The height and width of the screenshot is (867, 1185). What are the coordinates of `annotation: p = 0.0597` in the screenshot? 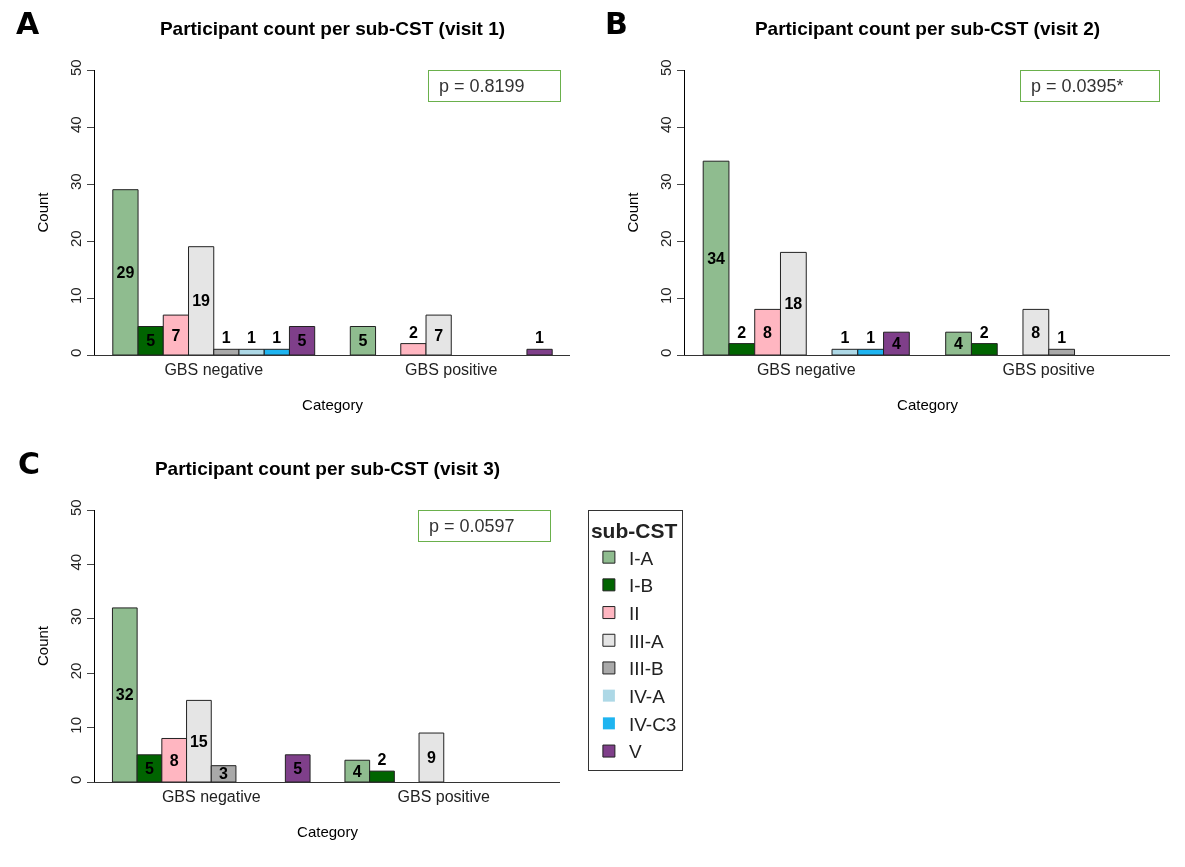 It's located at (484, 526).